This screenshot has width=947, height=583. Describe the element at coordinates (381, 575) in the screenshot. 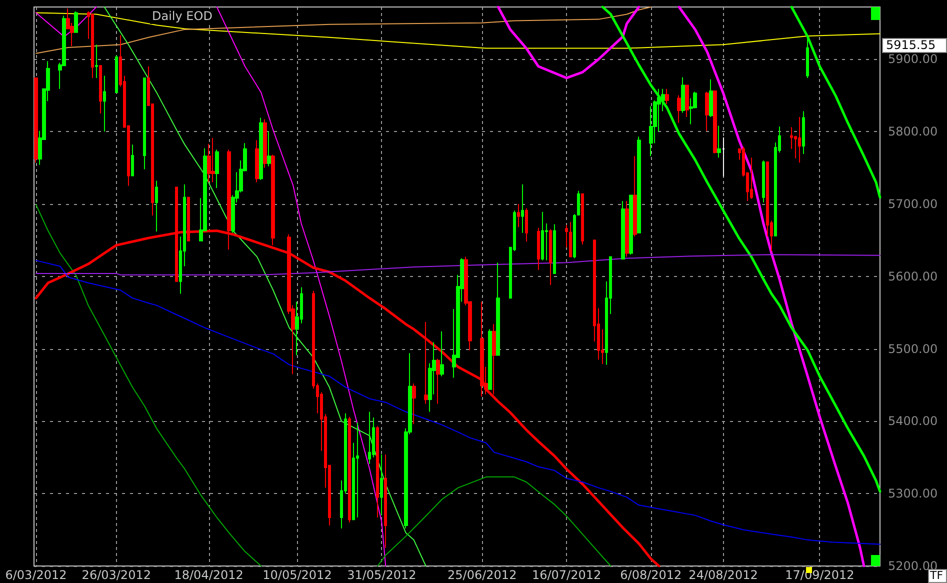

I see `x-tick-label: 31/05/2012` at that location.